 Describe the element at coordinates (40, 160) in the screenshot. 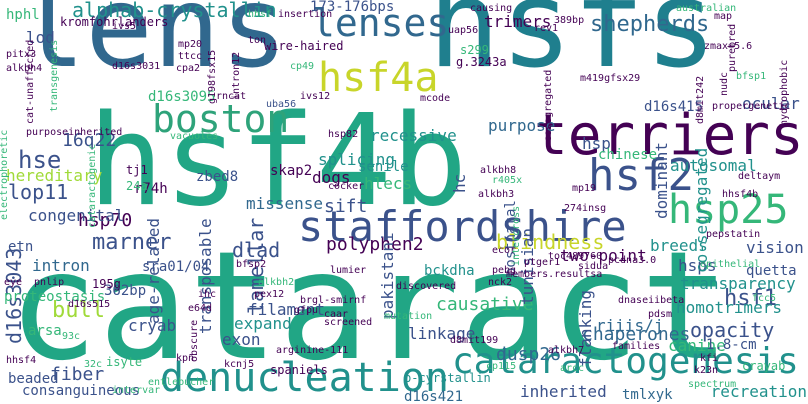

I see `cloud-word: hse` at that location.